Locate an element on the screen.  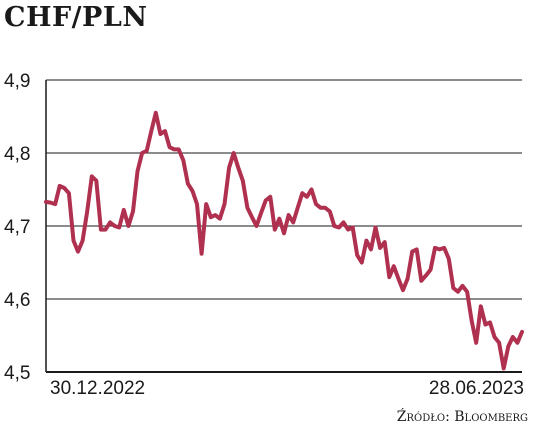
y-tick-label: 4,8 is located at coordinates (17, 154).